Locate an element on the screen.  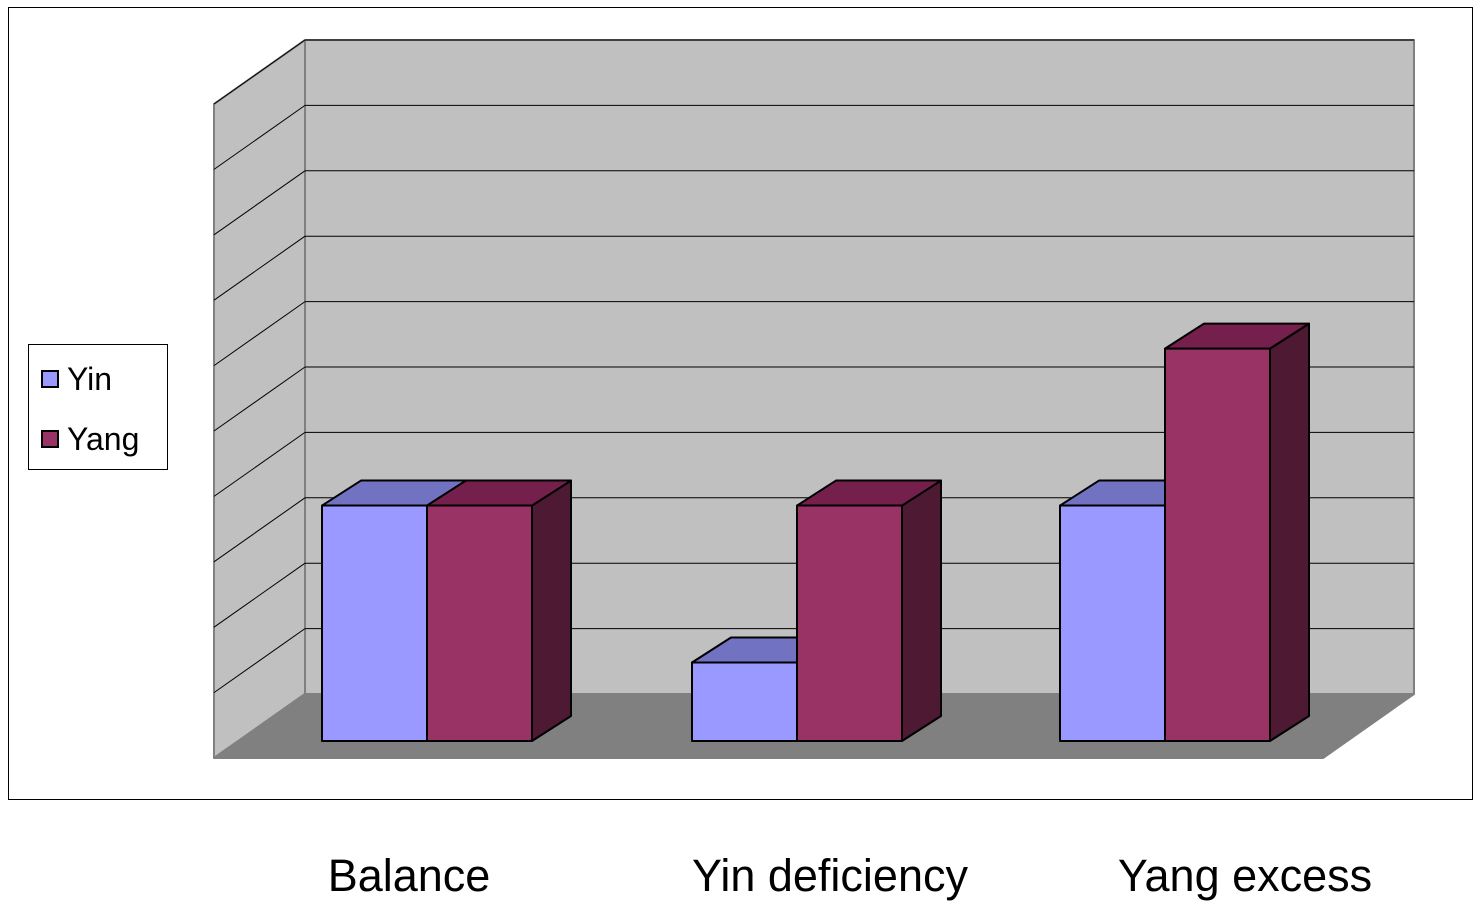
bar-yin-deficiency-yang-side is located at coordinates (921, 610).